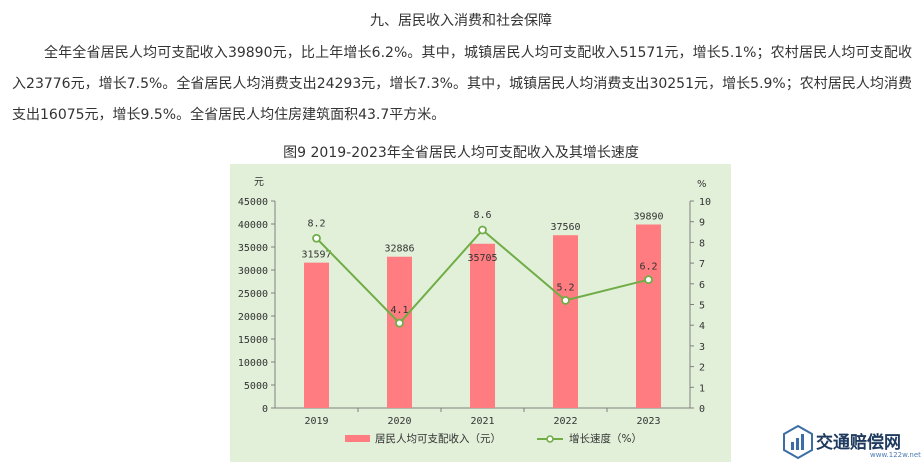  Describe the element at coordinates (702, 306) in the screenshot. I see `y-right-tick-label: 5` at that location.